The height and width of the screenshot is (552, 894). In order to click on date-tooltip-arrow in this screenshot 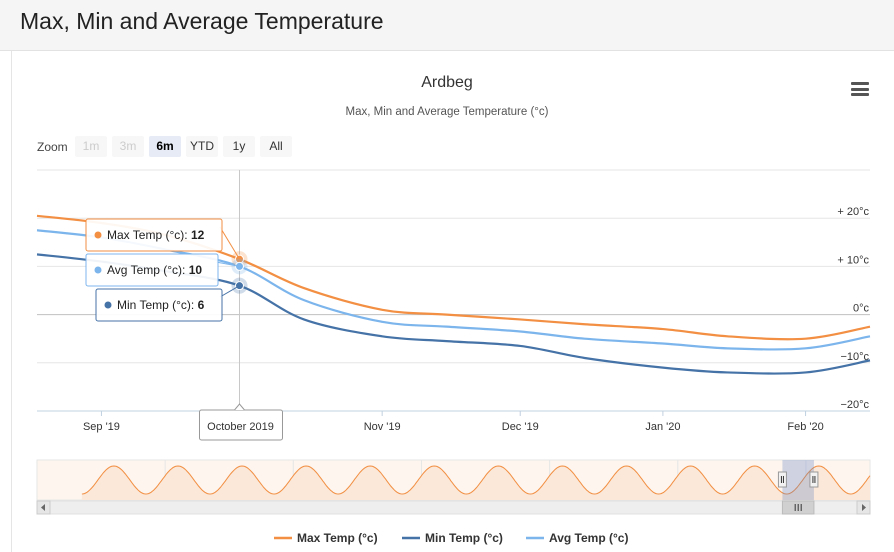, I will do `click(239, 407)`.